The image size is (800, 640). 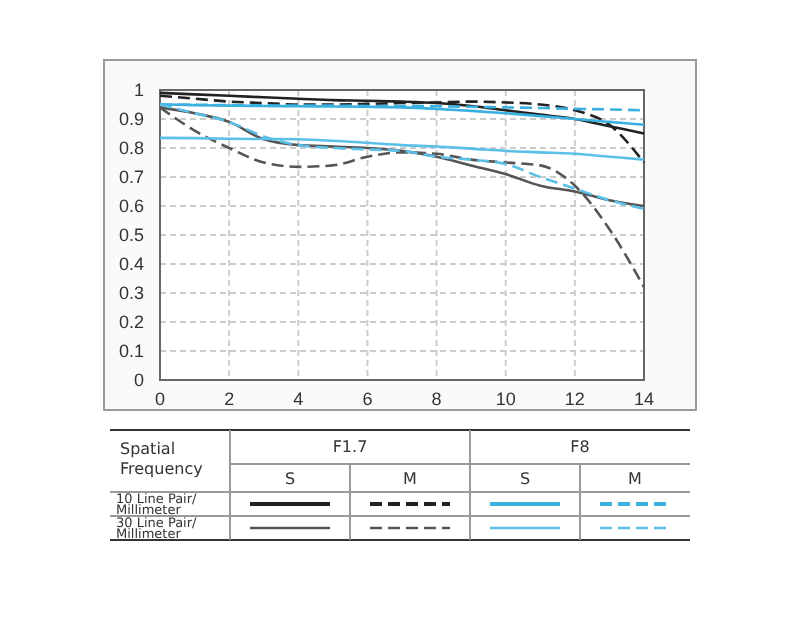 What do you see at coordinates (644, 398) in the screenshot?
I see `x-tick-label: 14` at bounding box center [644, 398].